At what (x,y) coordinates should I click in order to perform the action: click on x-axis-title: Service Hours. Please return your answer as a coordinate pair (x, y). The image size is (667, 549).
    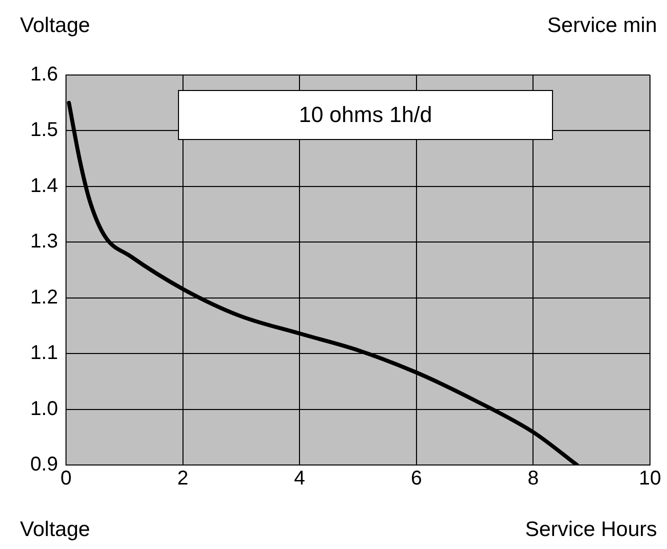
    Looking at the image, I should click on (591, 530).